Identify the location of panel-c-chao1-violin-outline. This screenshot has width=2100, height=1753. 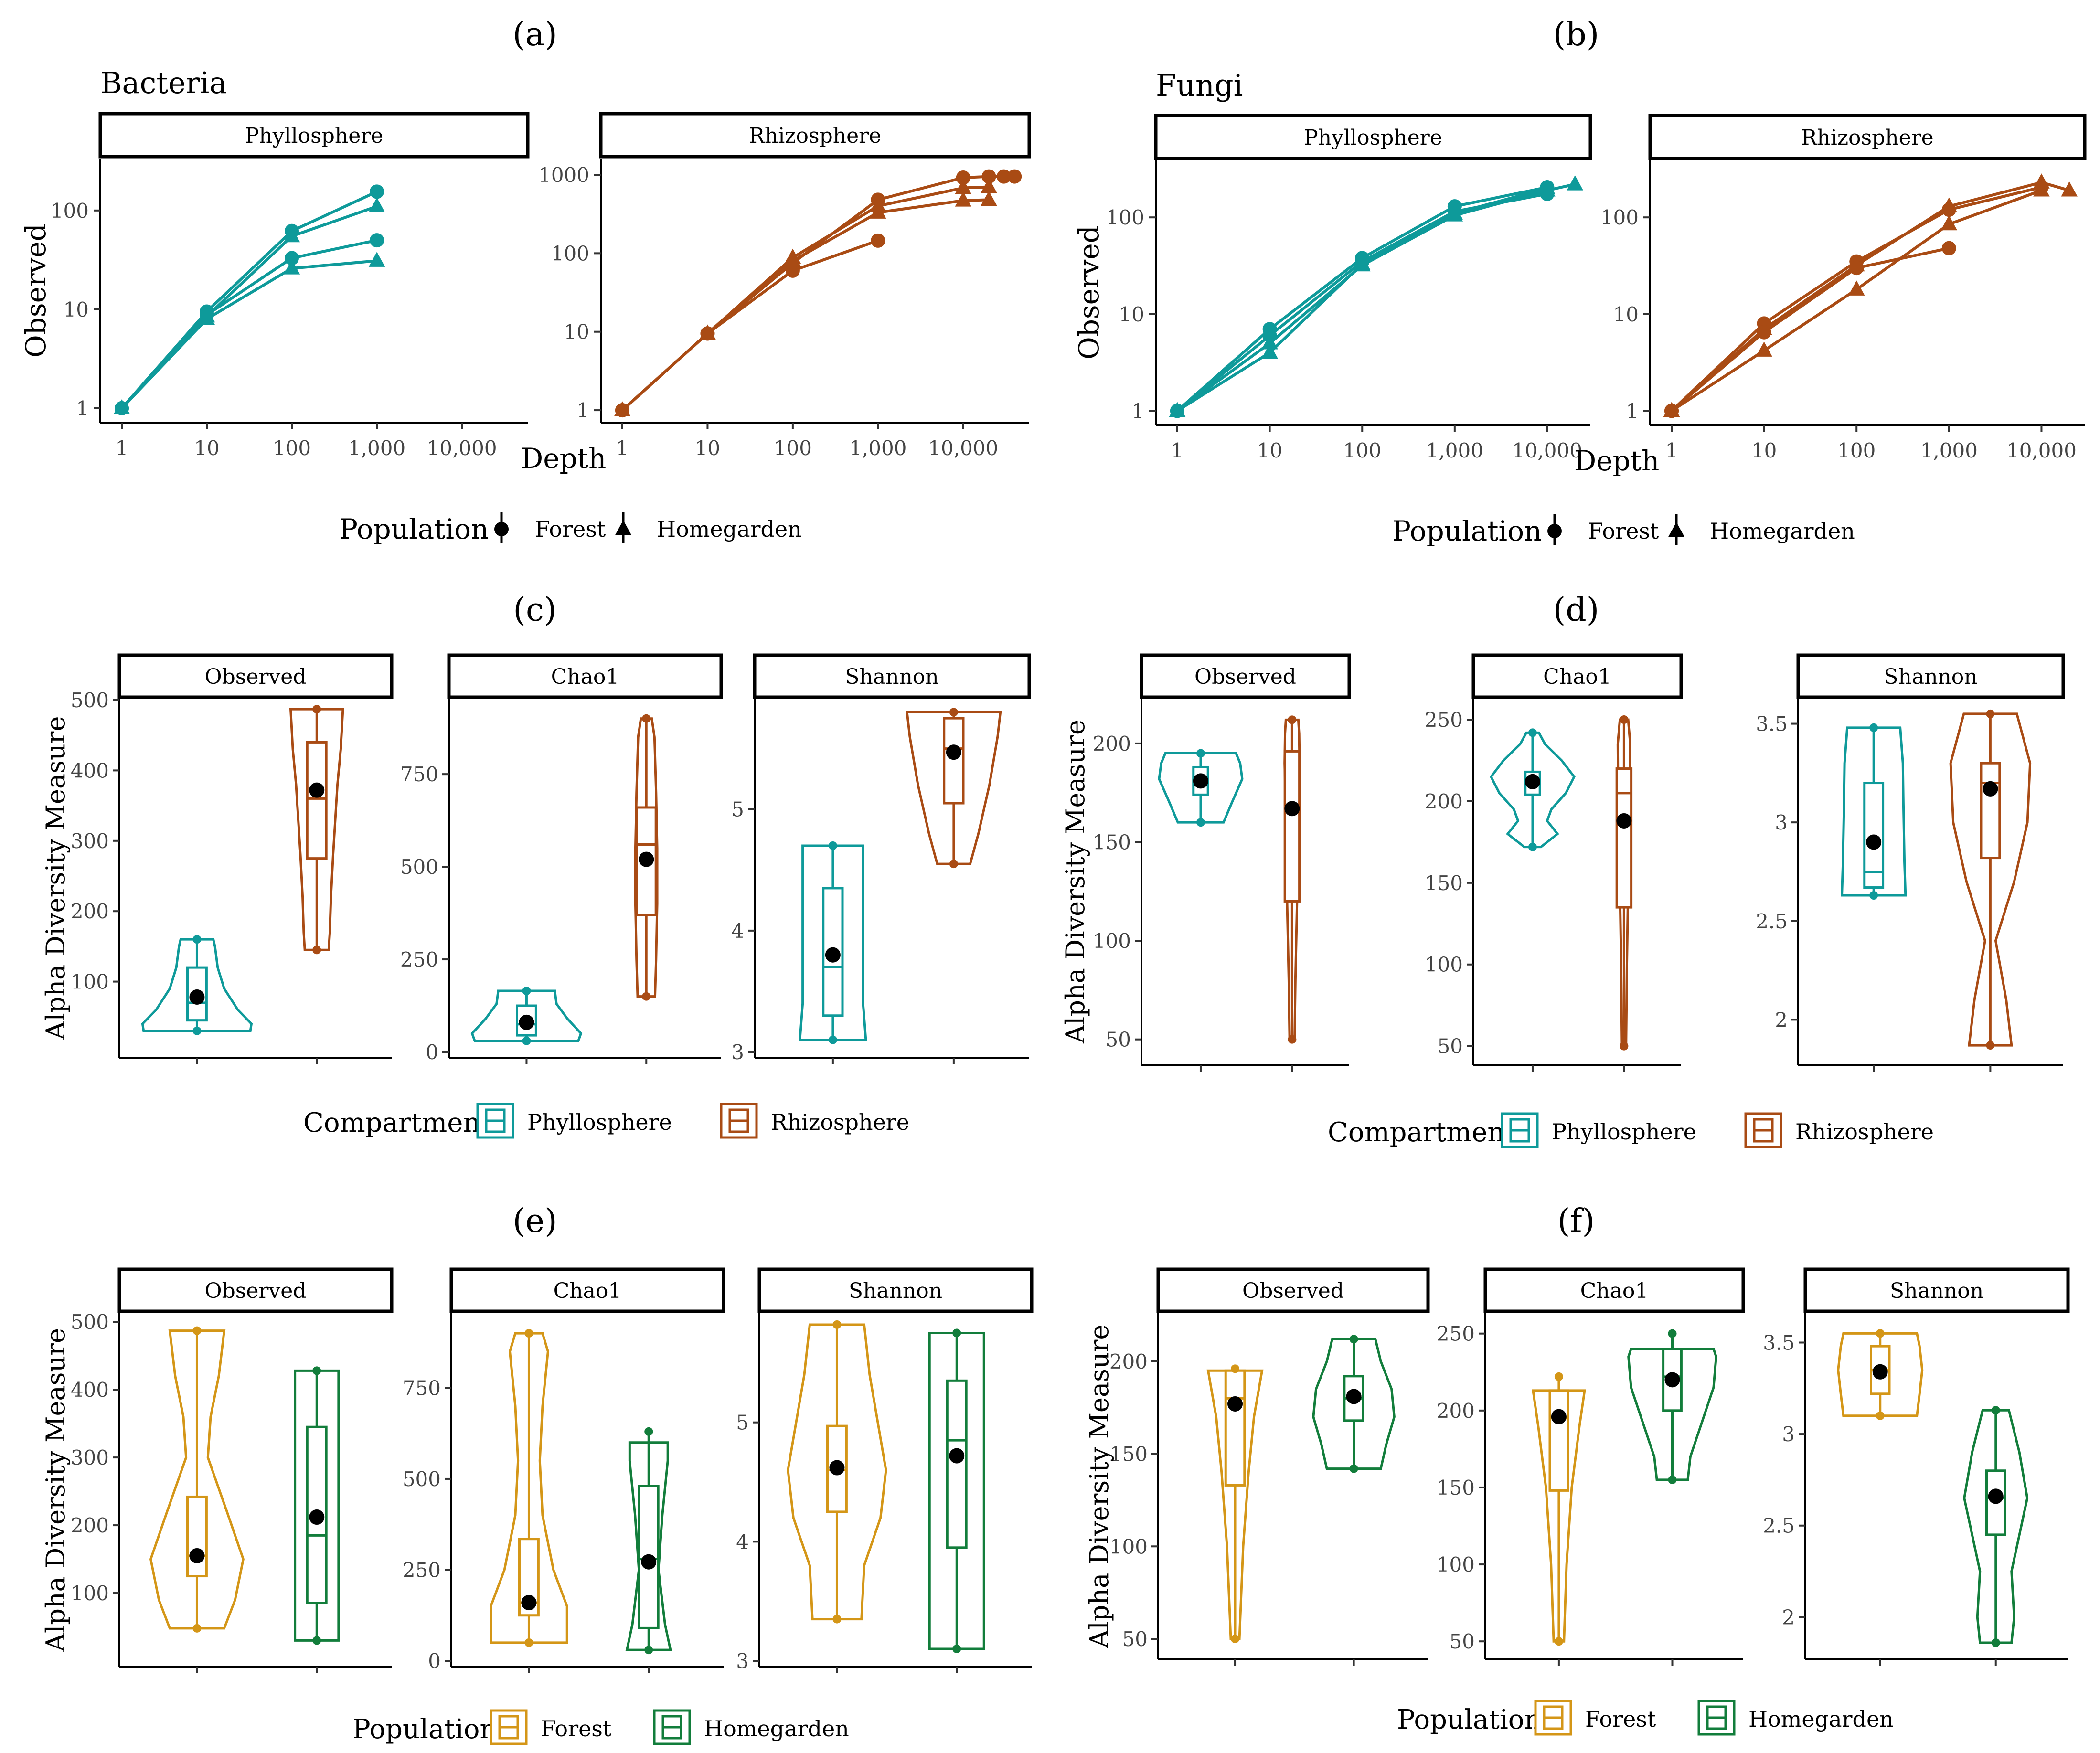
(527, 1016).